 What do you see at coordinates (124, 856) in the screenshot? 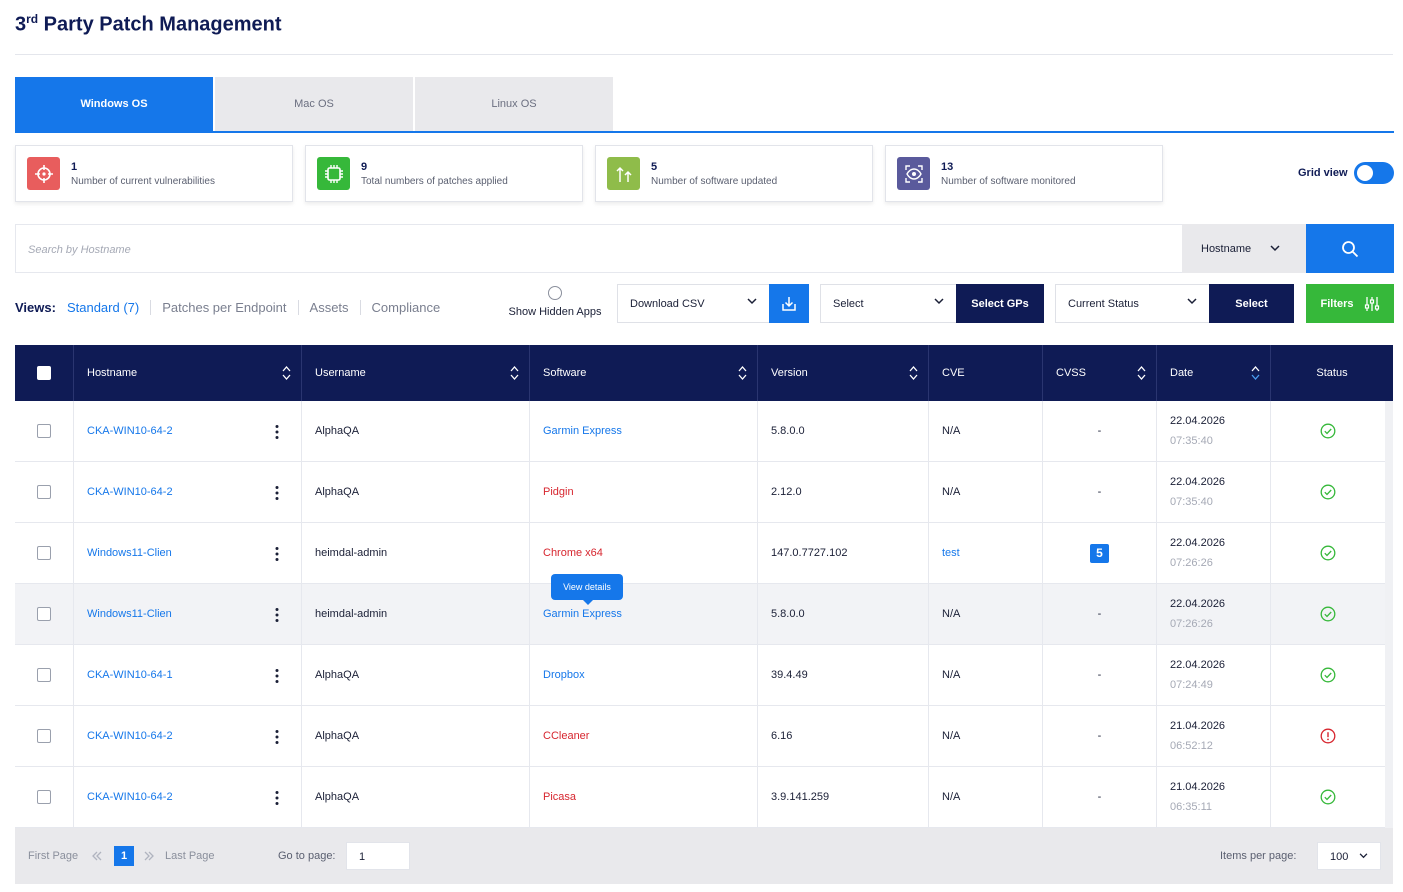
I see `current-page-button: 1` at bounding box center [124, 856].